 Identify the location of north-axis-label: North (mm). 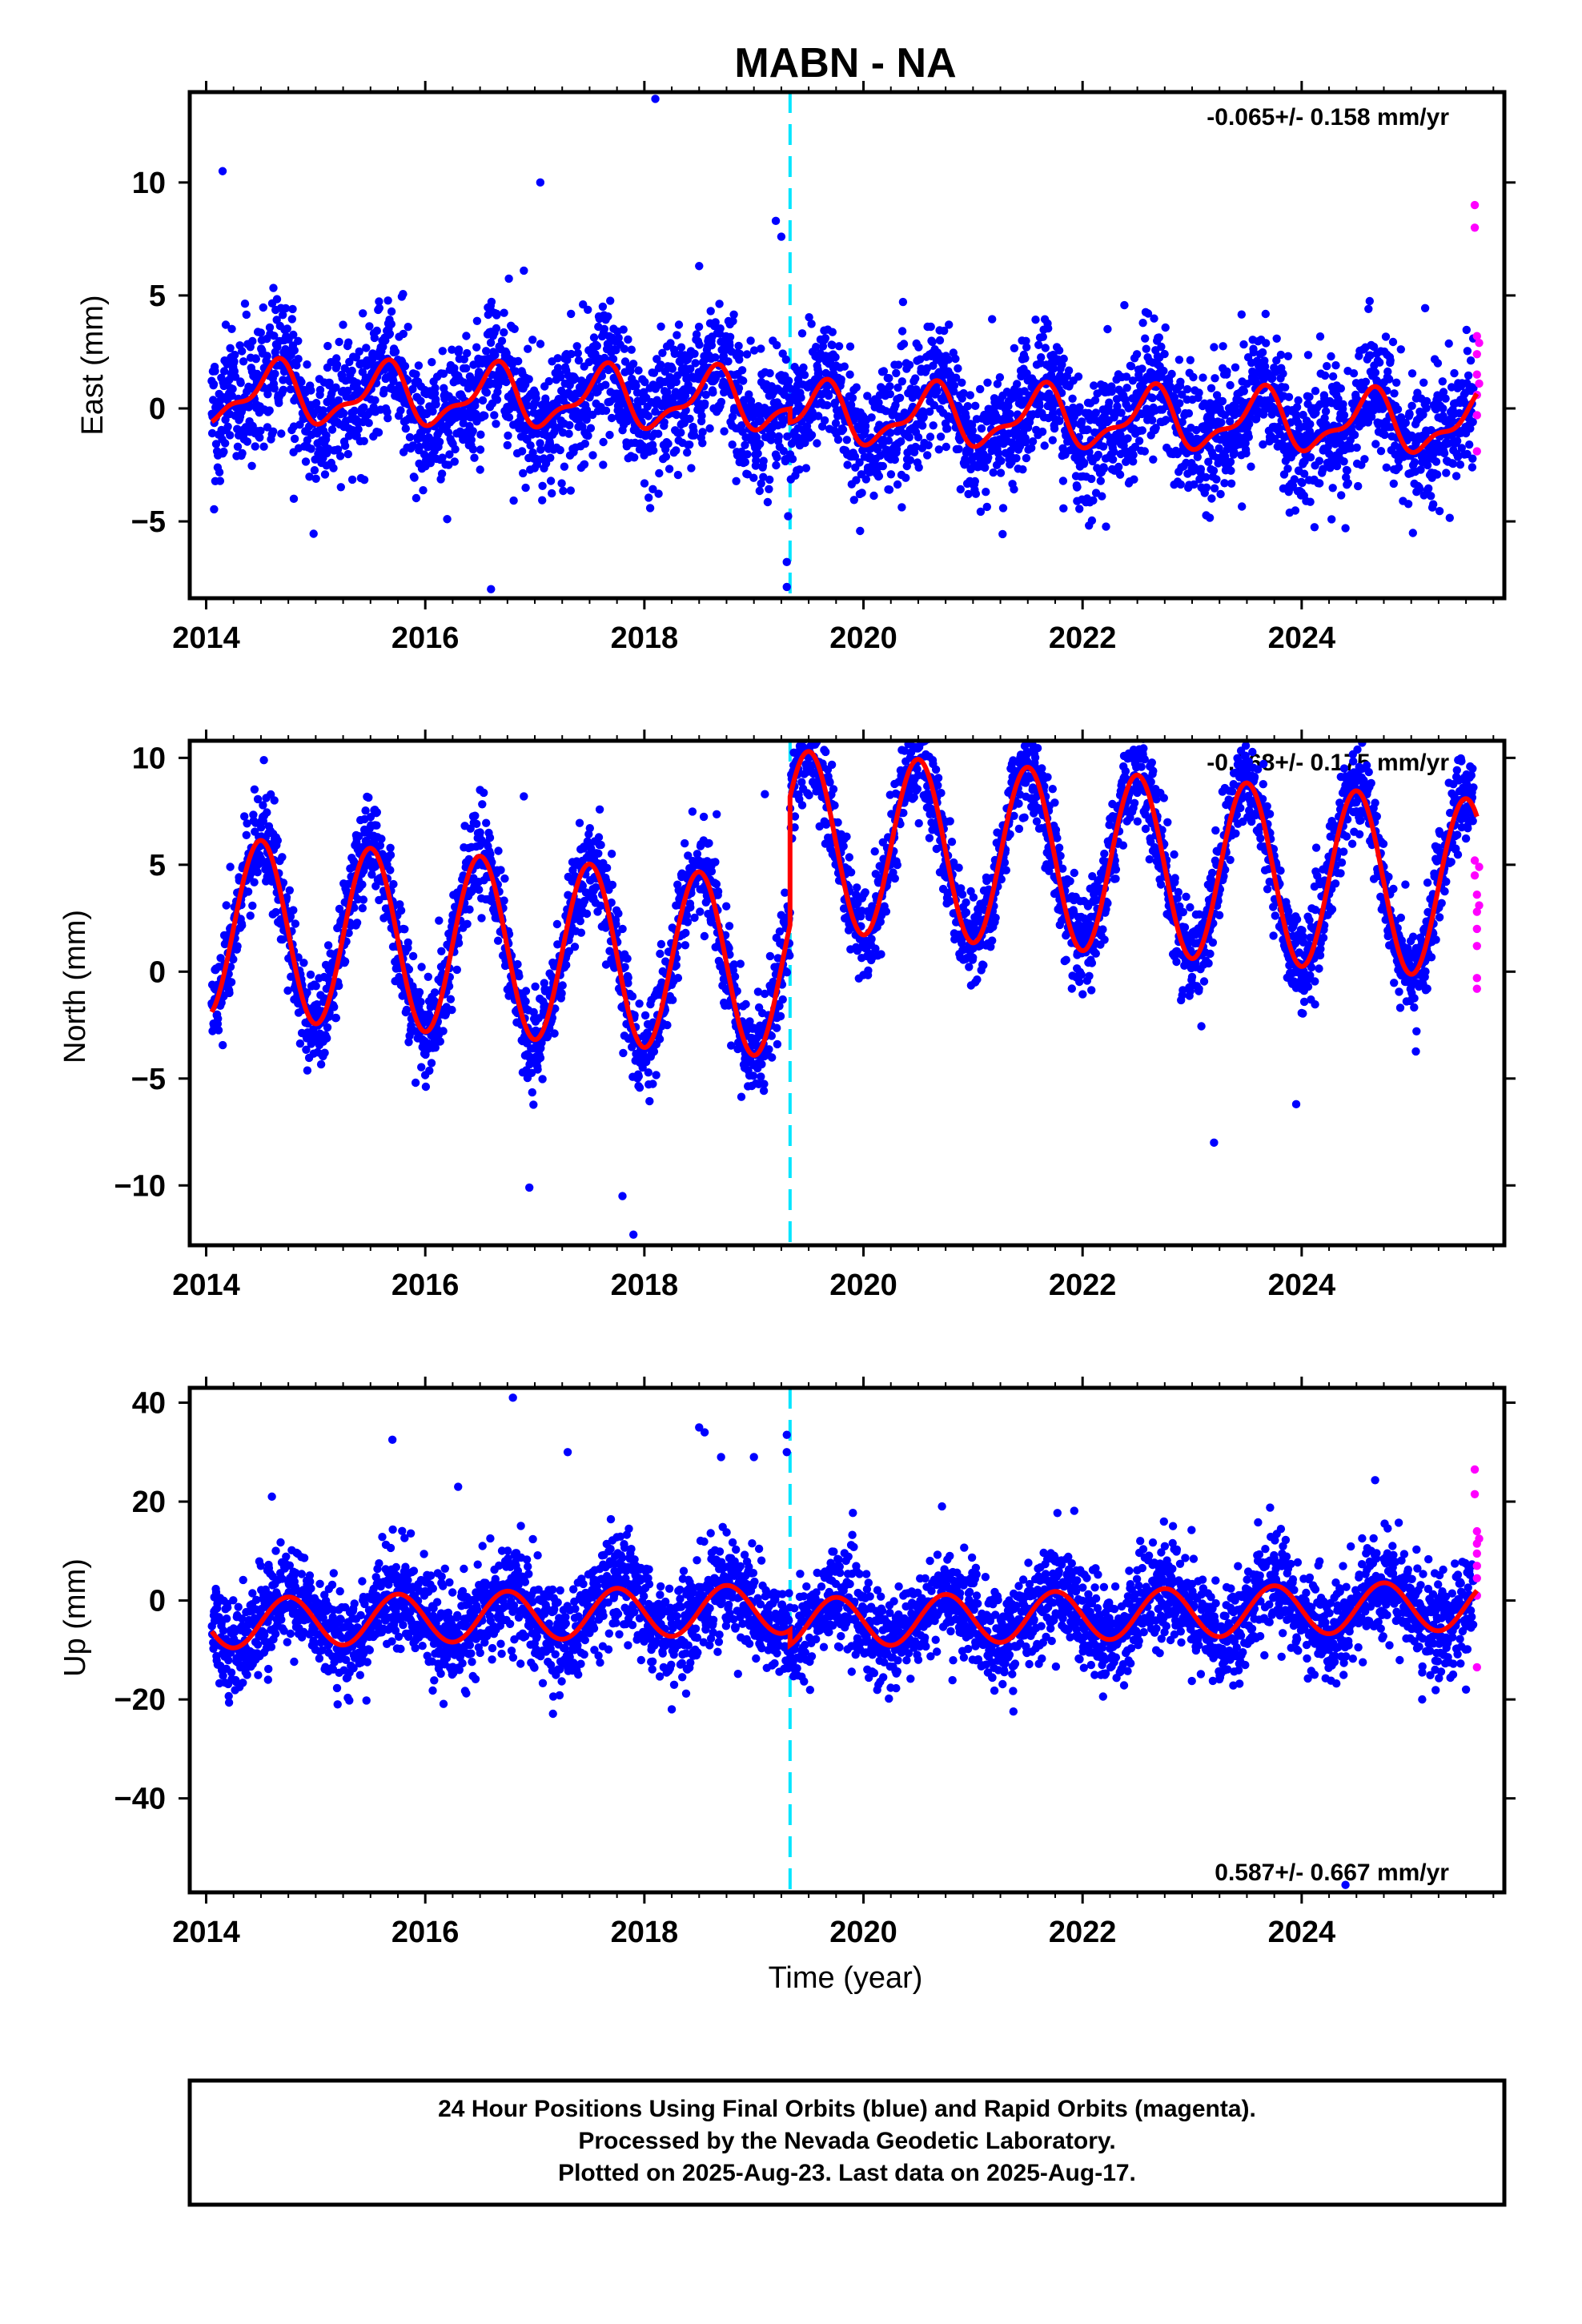
(75, 987).